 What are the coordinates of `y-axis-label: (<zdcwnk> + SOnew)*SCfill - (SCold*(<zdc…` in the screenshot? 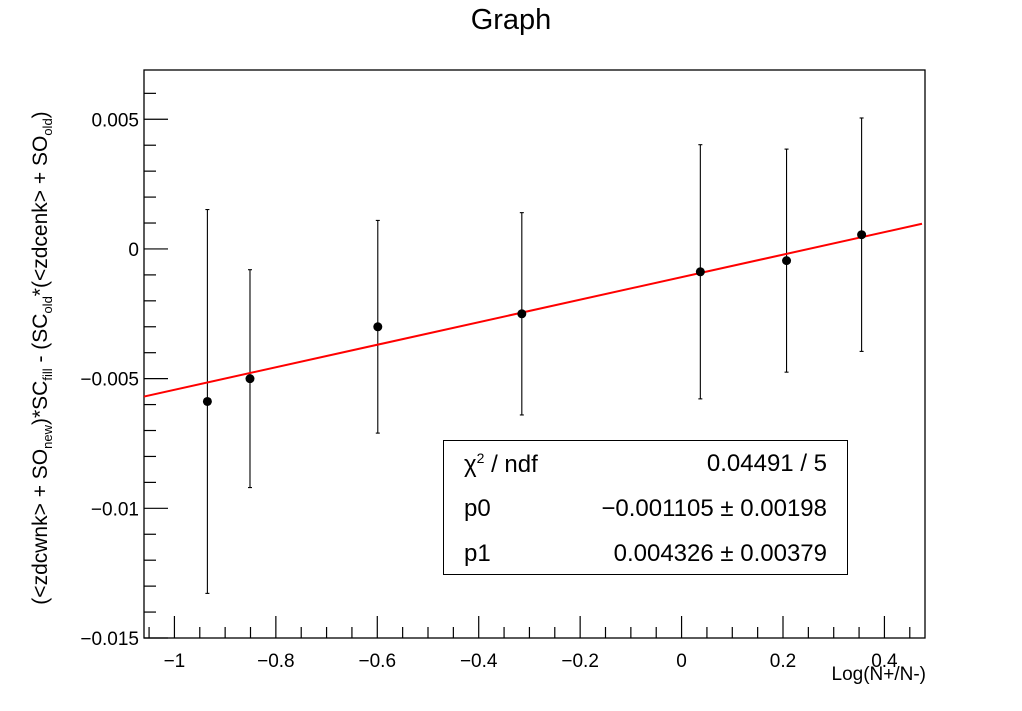 It's located at (42, 357).